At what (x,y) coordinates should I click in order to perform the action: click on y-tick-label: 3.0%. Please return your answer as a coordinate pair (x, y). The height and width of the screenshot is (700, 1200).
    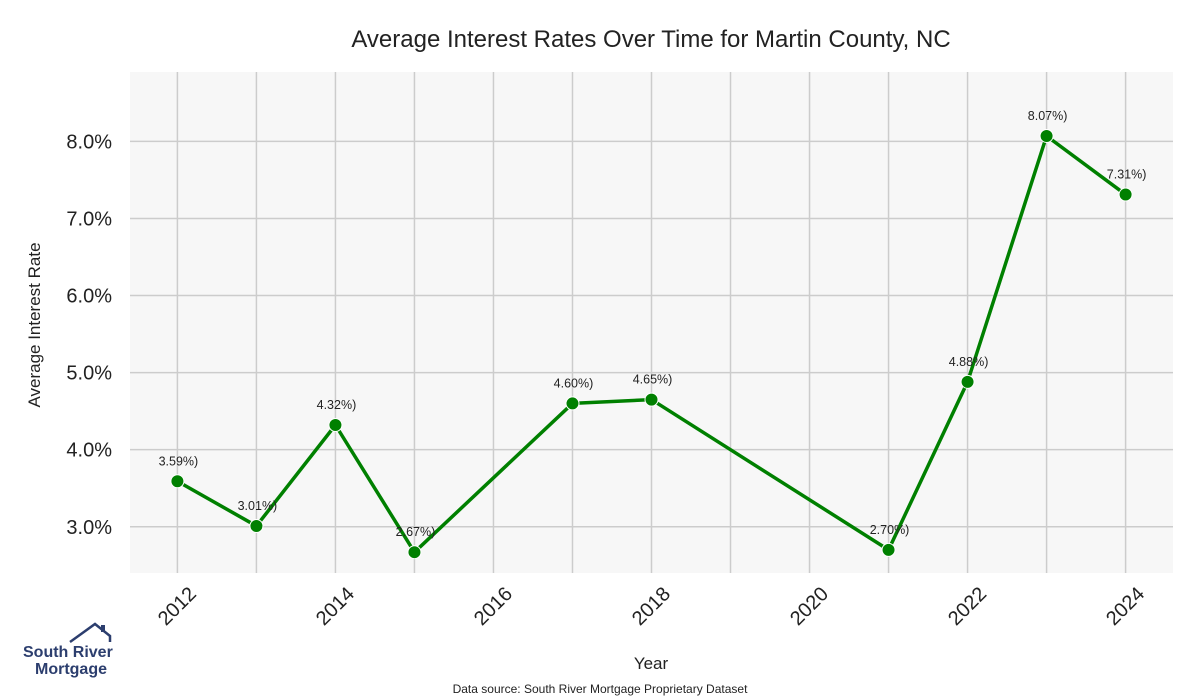
    Looking at the image, I should click on (89, 528).